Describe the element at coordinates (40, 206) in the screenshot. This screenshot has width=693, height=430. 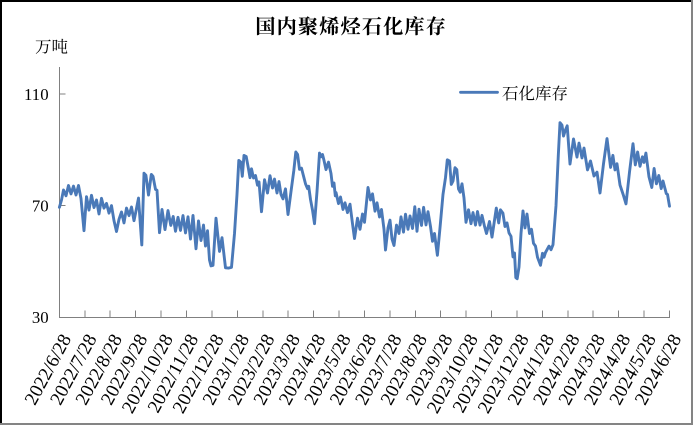
I see `svg-text: 70` at that location.